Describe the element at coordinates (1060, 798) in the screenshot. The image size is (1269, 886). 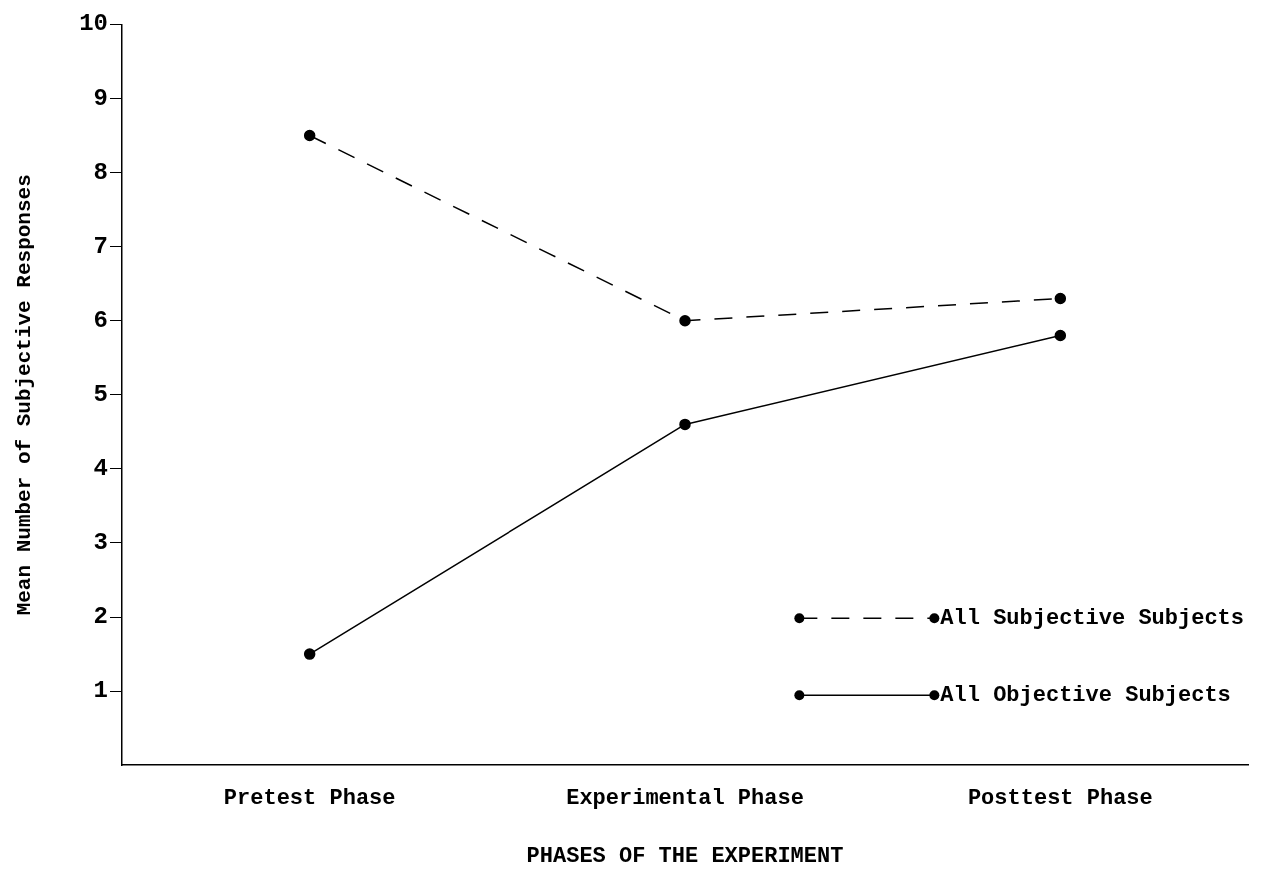
I see `x-tick-label: Posttest Phase` at that location.